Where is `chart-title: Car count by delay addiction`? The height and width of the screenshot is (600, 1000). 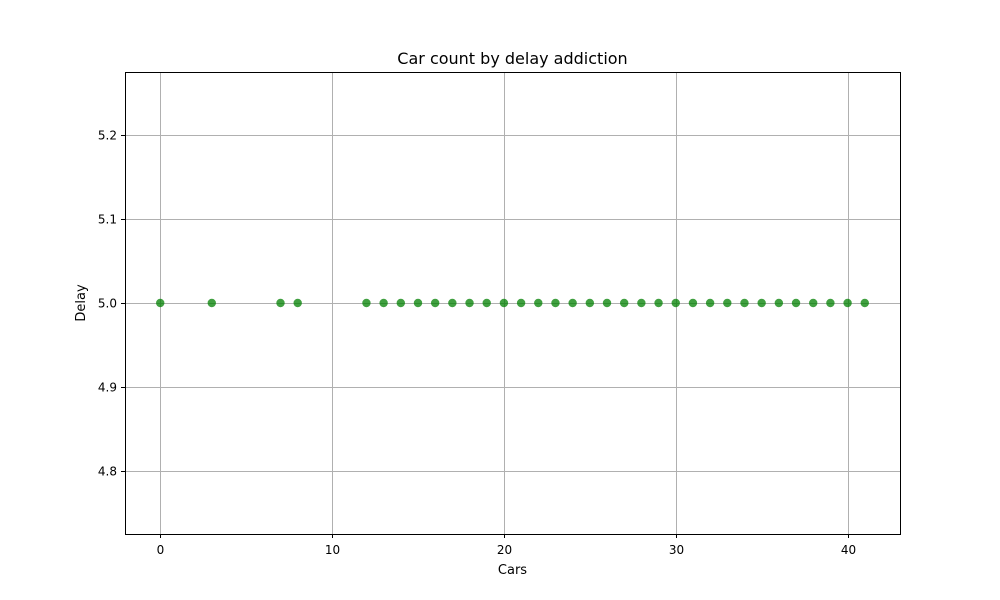
chart-title: Car count by delay addiction is located at coordinates (512, 58).